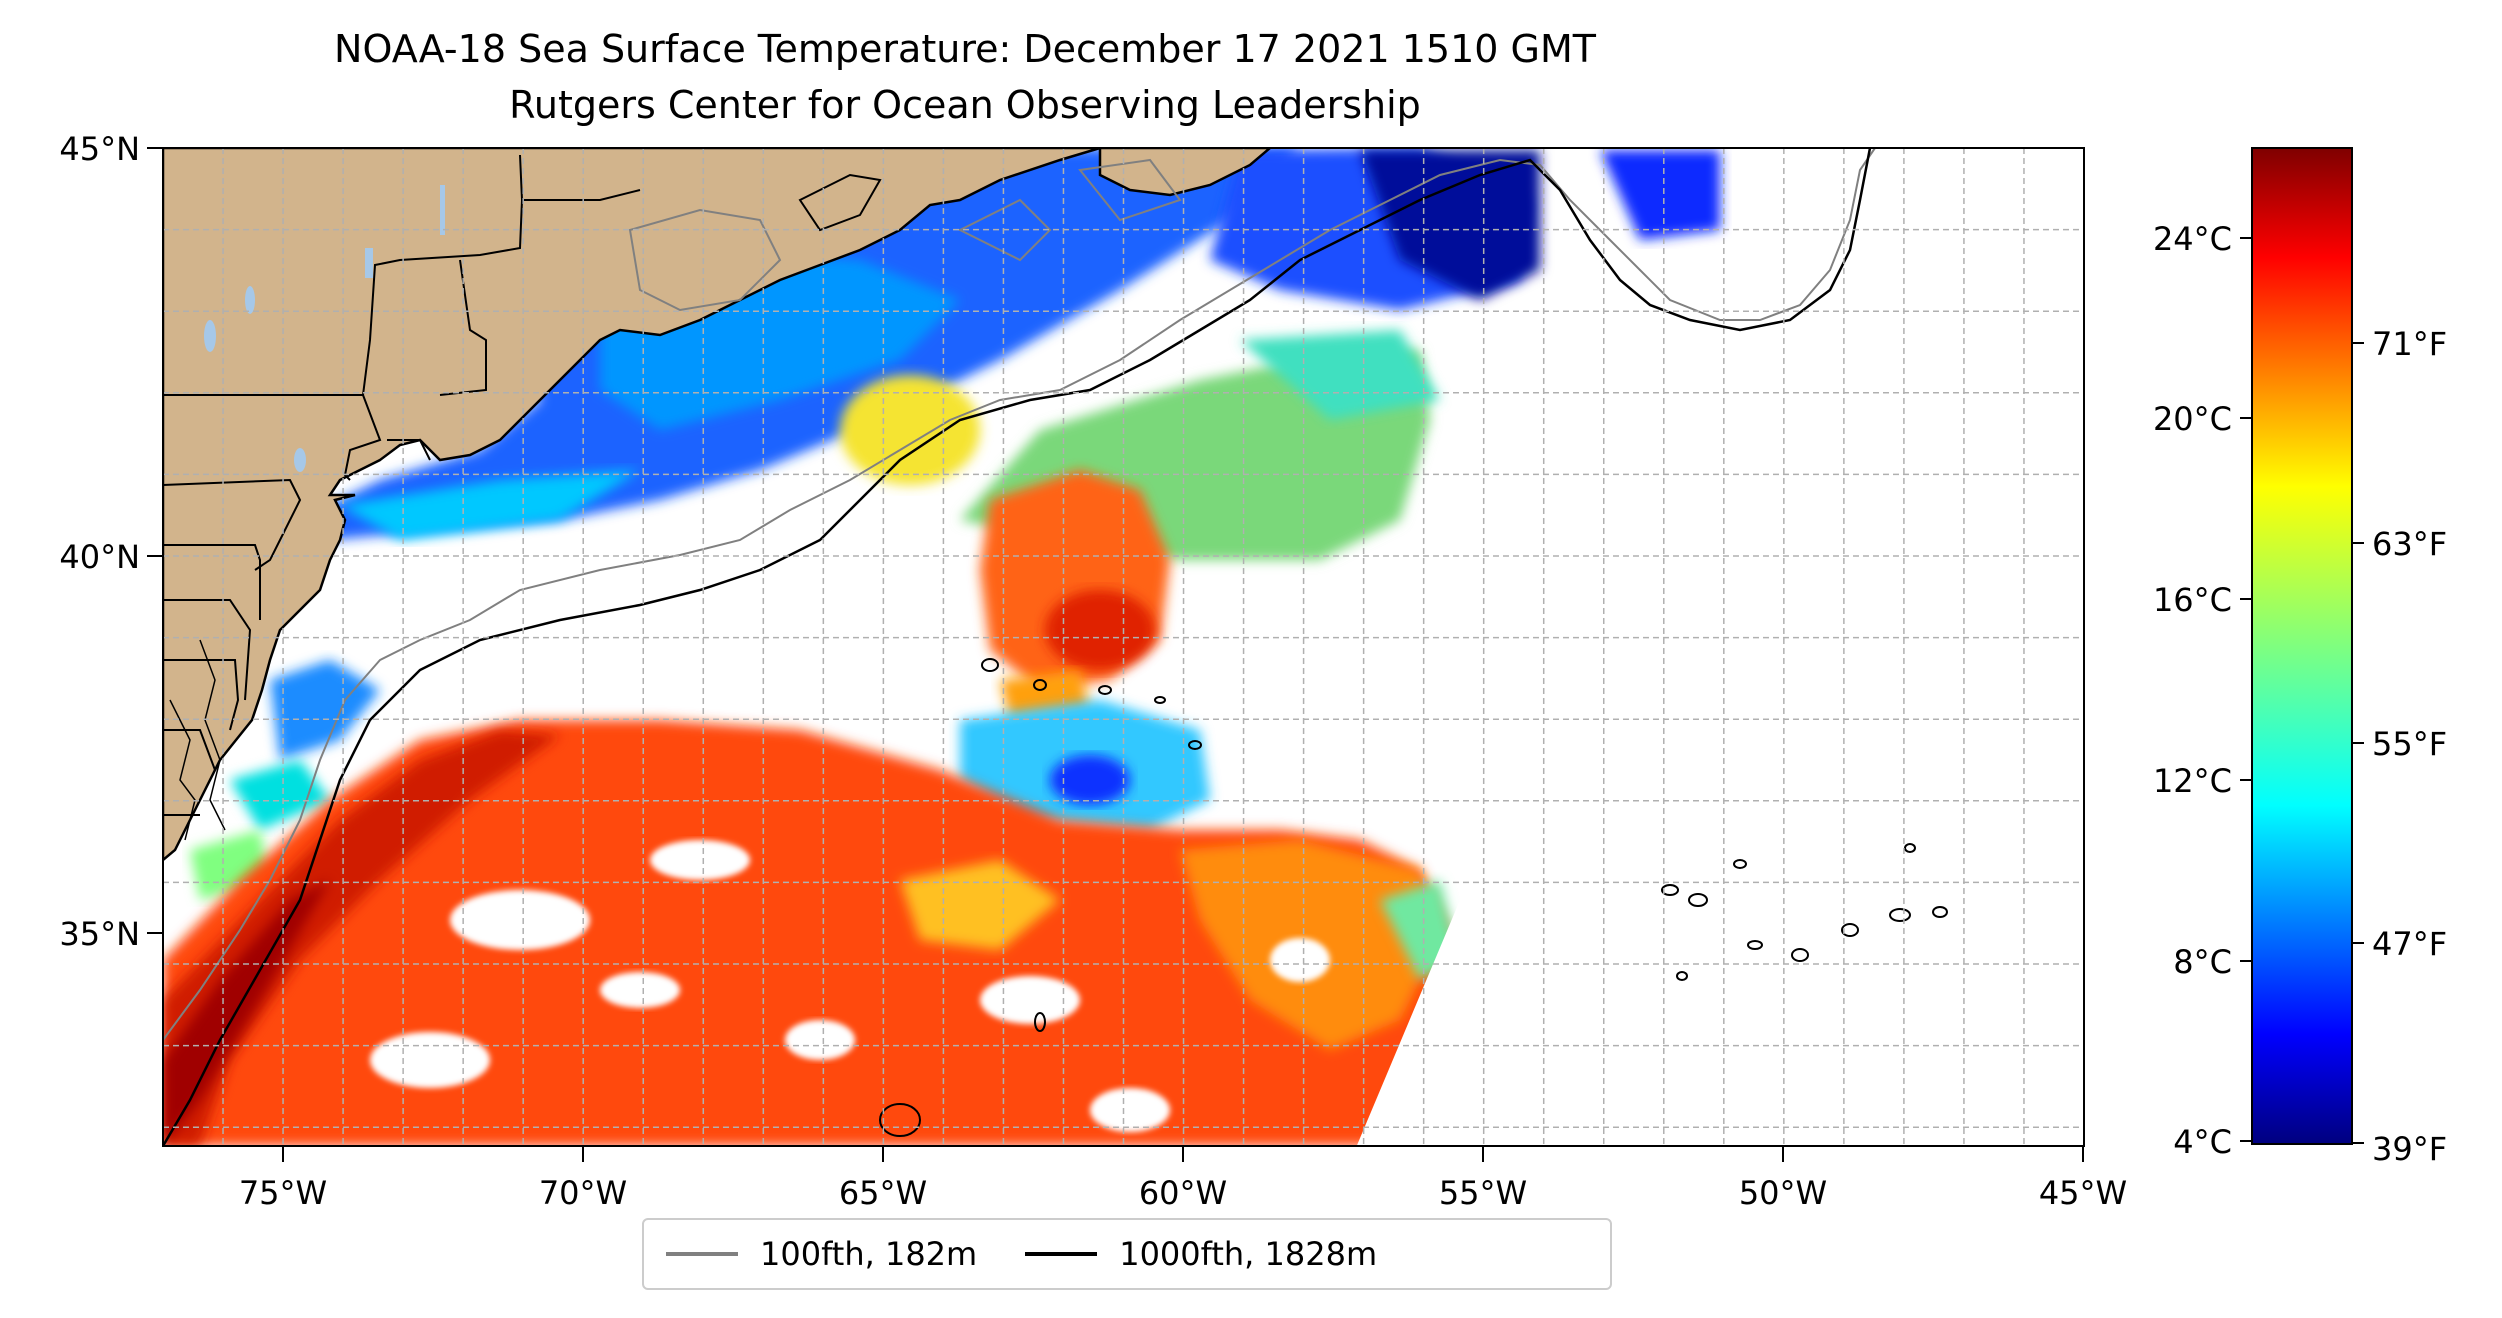  Describe the element at coordinates (869, 1254) in the screenshot. I see `legend-label: 100fth, 182m` at that location.